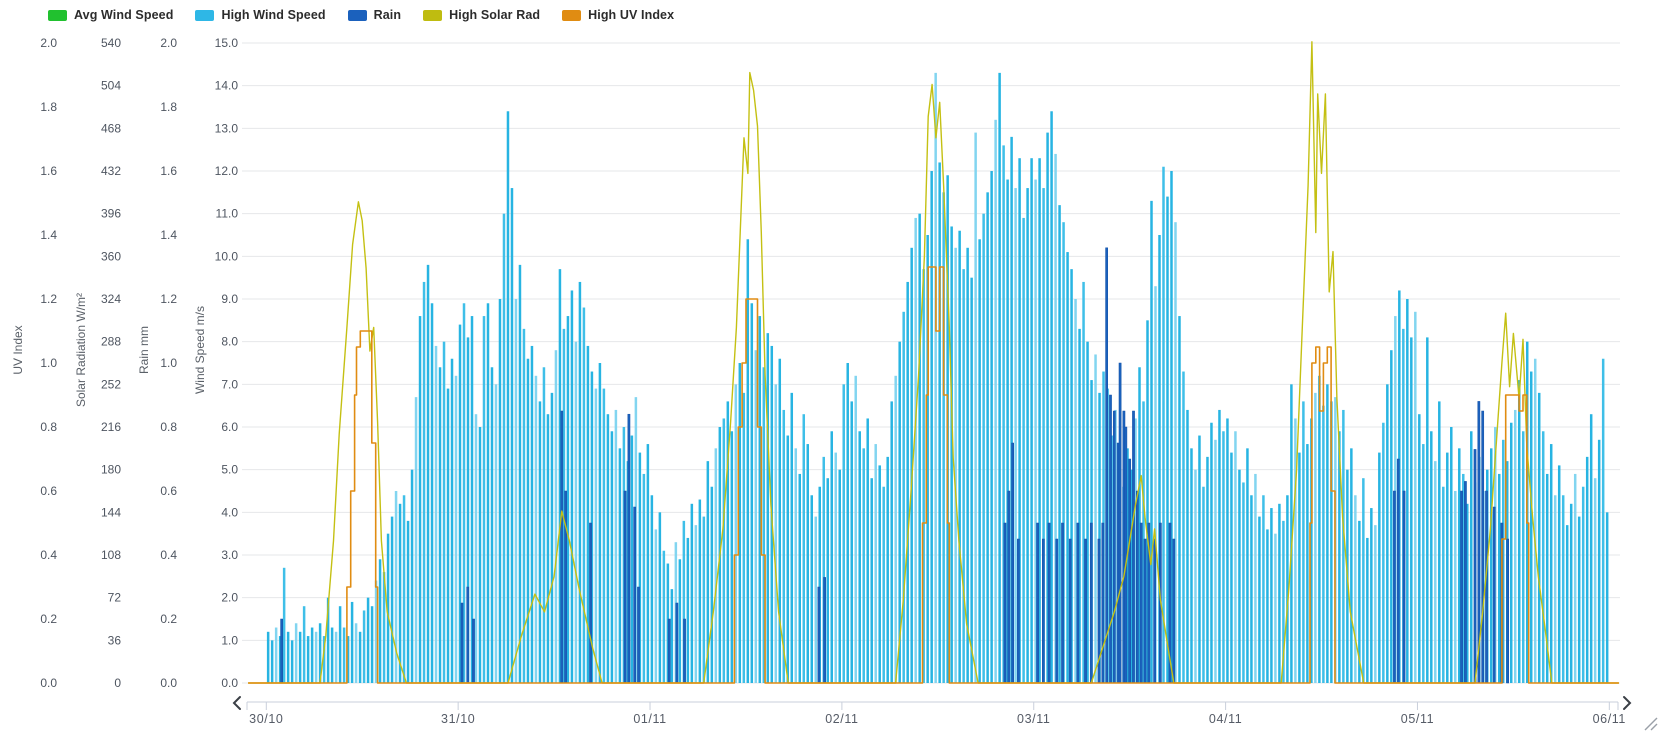 The height and width of the screenshot is (736, 1660). Describe the element at coordinates (111, 342) in the screenshot. I see `y-tick-label: 288` at that location.